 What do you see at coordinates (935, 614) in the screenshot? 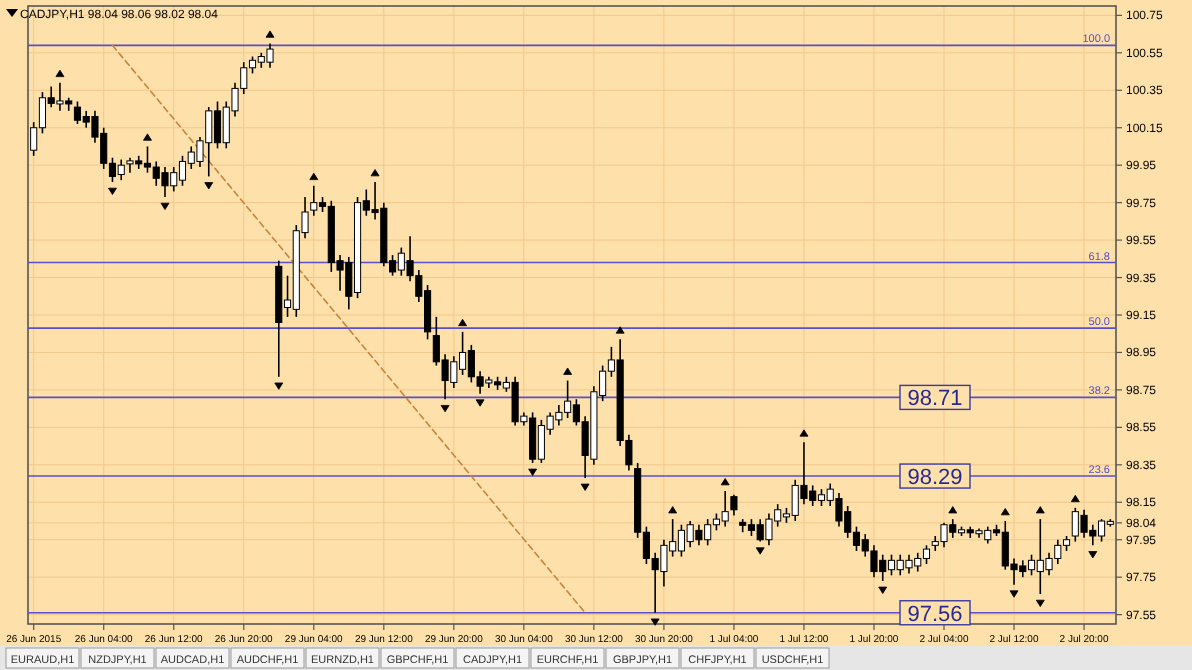
I see `ref-line-label: 97.56` at bounding box center [935, 614].